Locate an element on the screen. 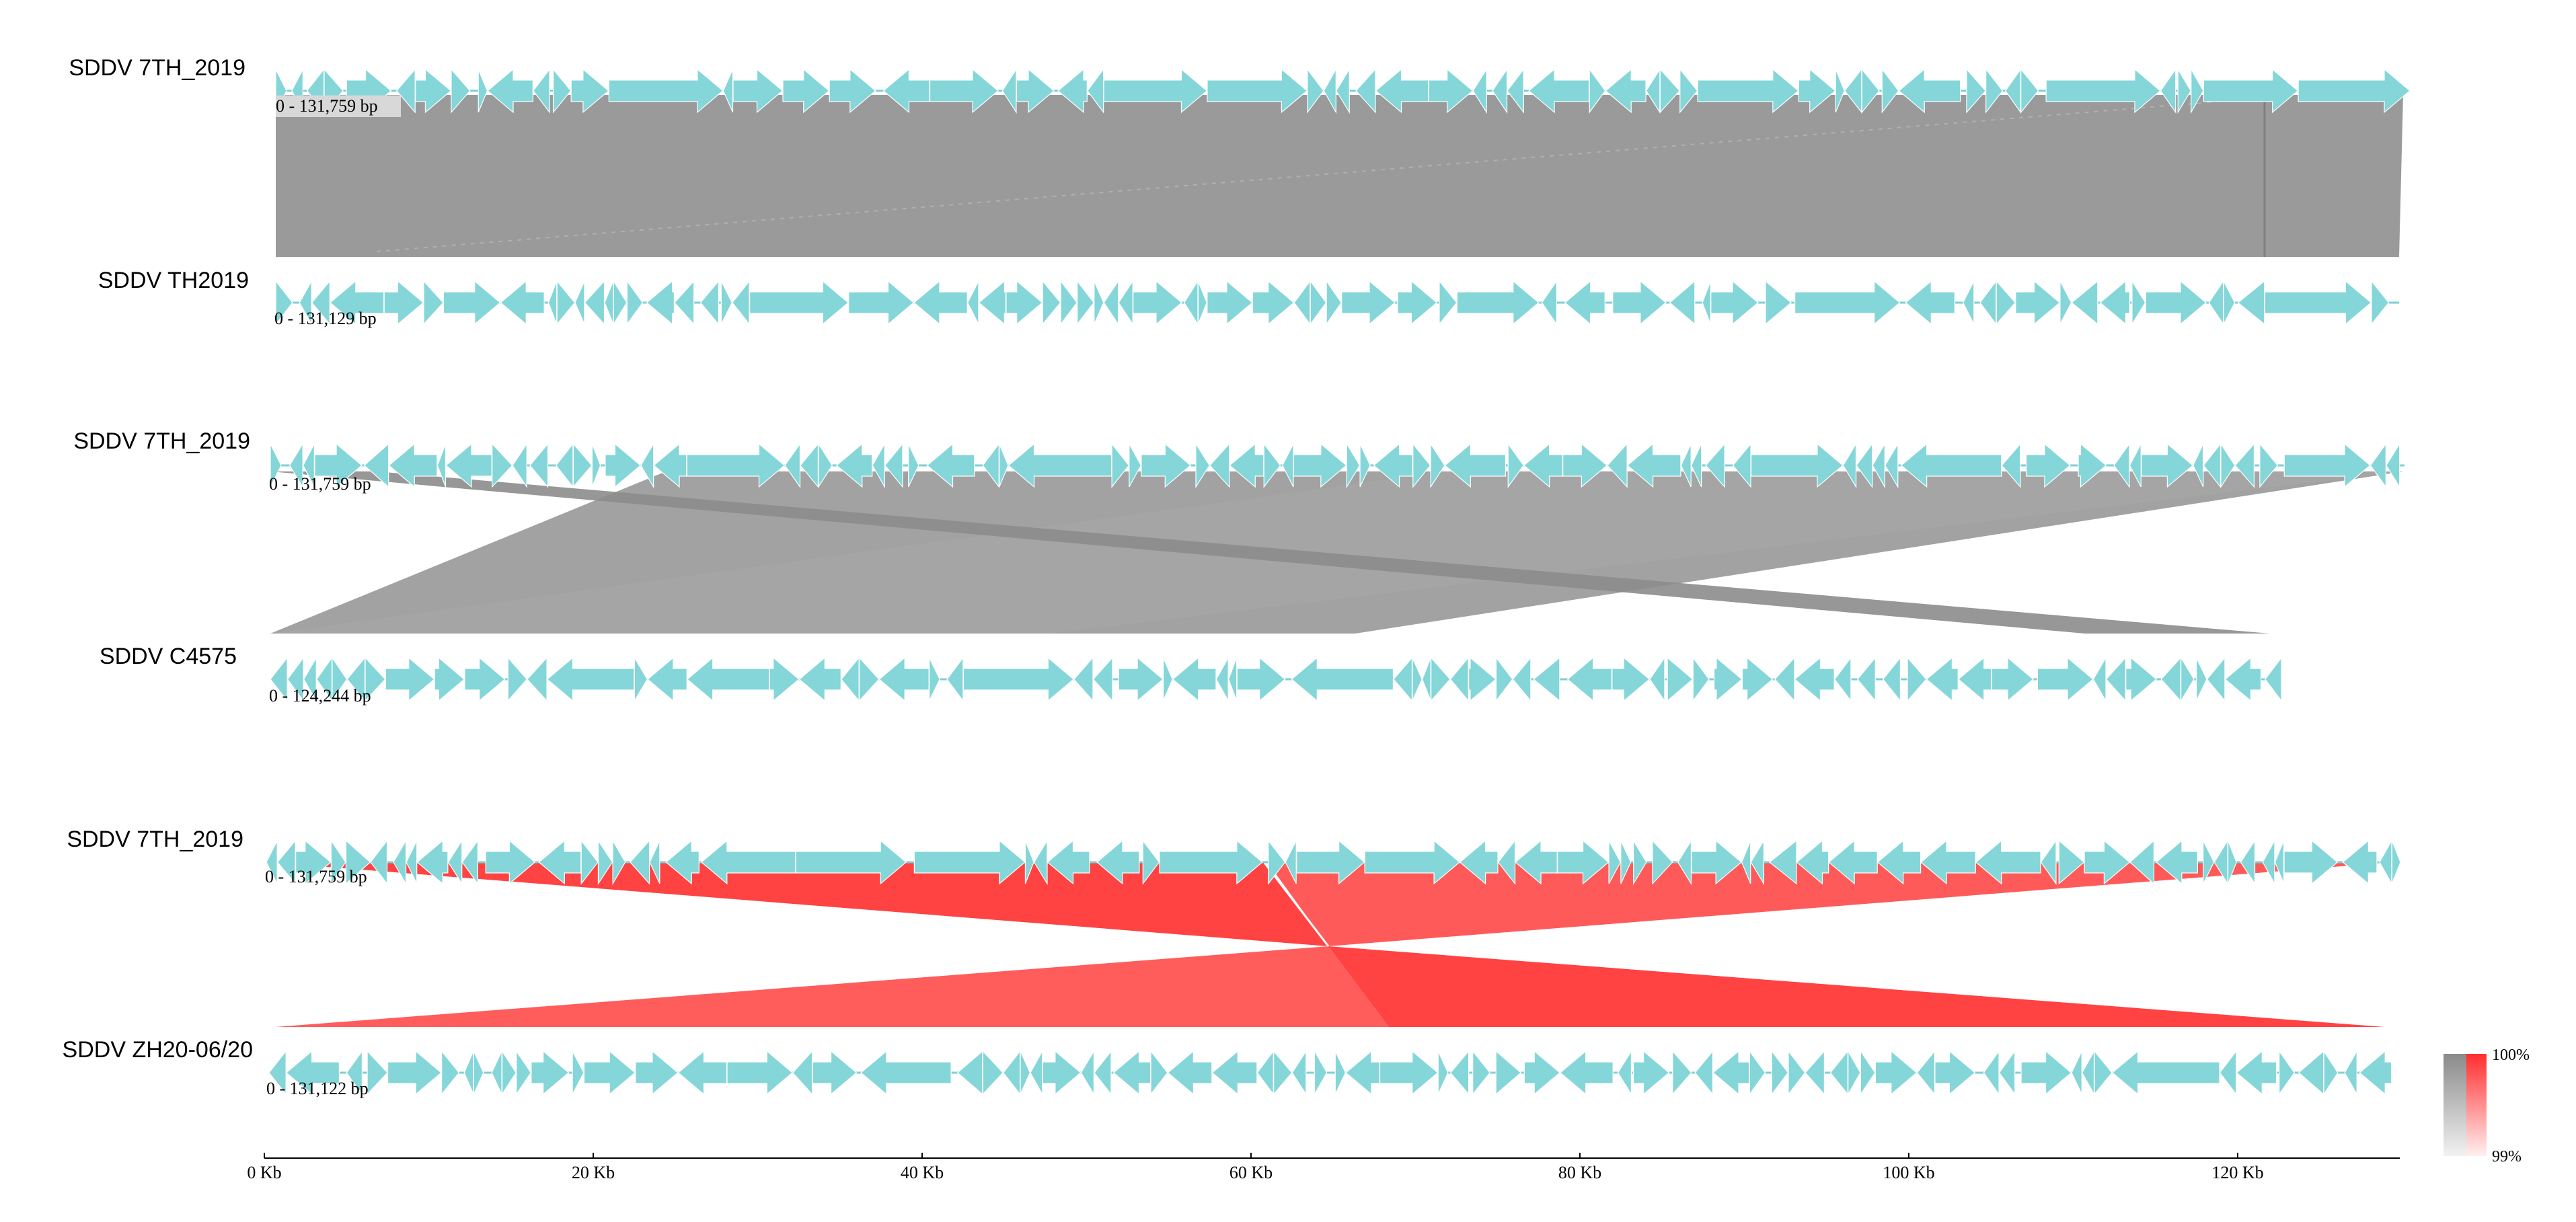 The width and height of the screenshot is (2576, 1222). genome-label-bottom: SDDV ZH20-06/20 is located at coordinates (158, 1050).